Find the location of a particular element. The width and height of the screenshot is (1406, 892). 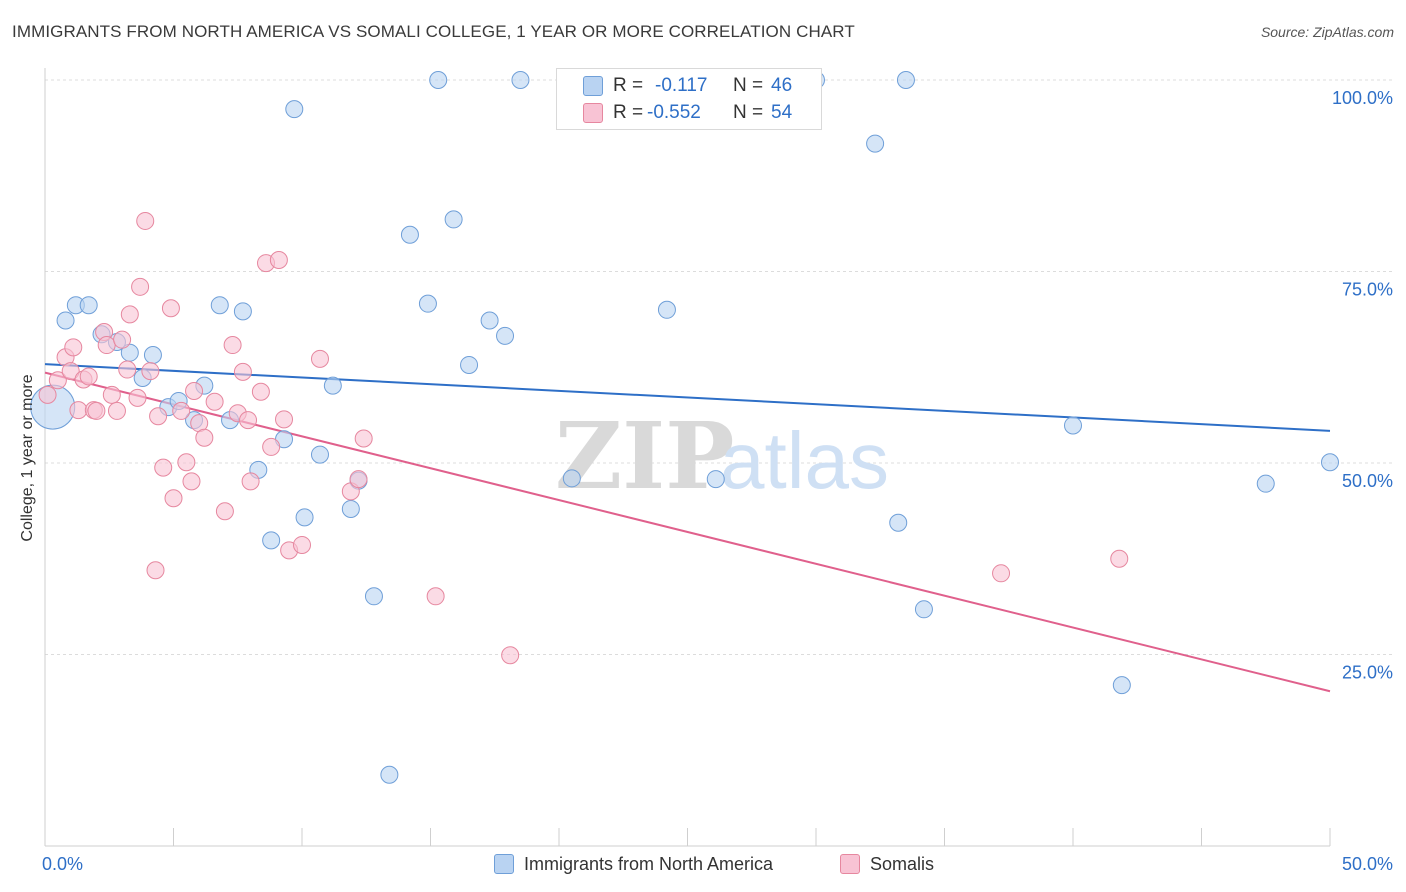

n-label: N = is located at coordinates (748, 85).